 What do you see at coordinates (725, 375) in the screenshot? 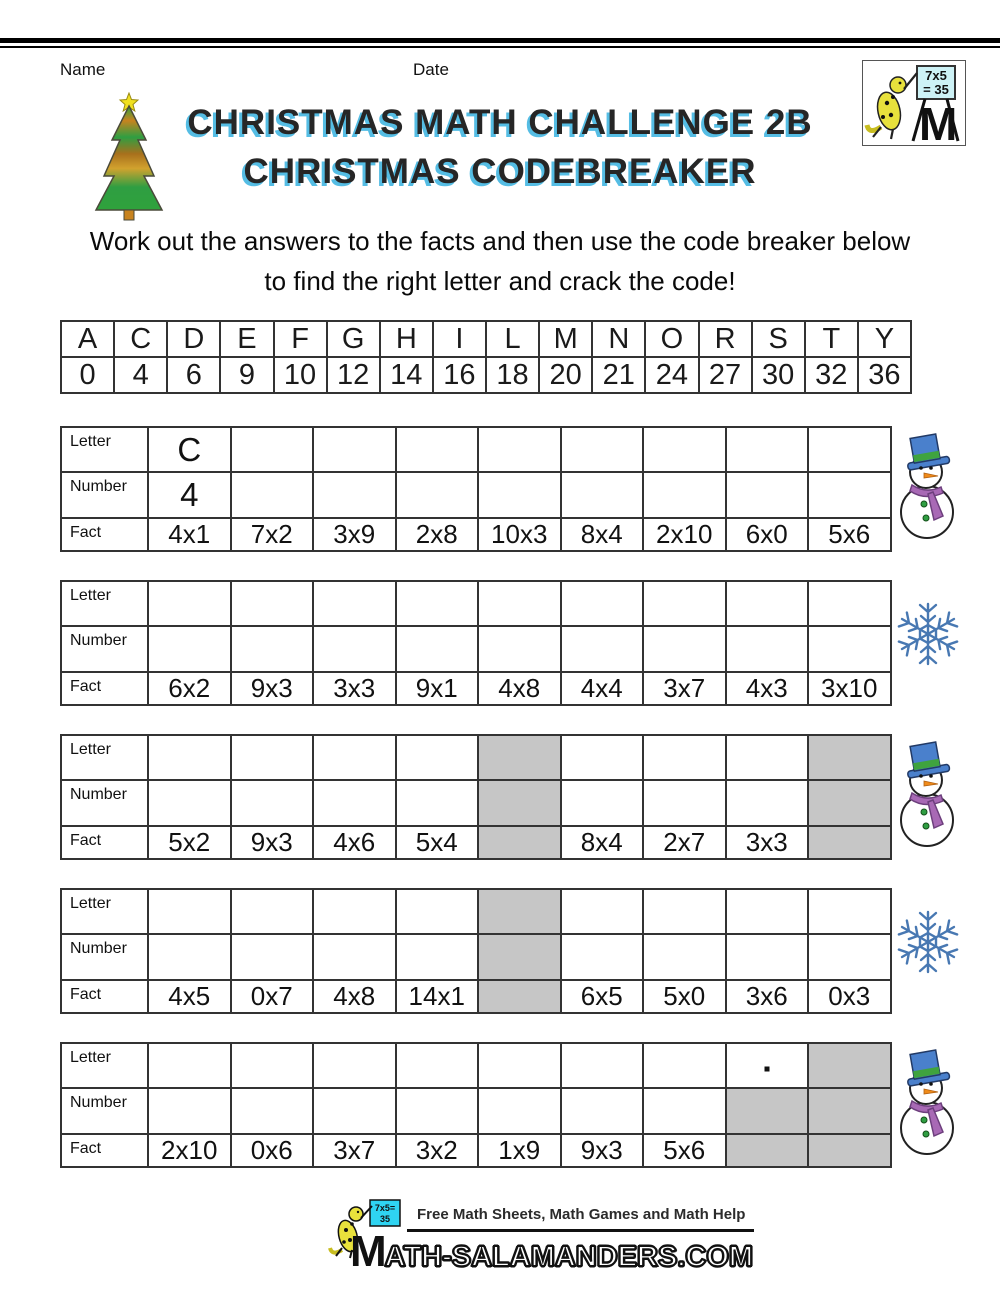
I see `code-number-cell: 27` at bounding box center [725, 375].